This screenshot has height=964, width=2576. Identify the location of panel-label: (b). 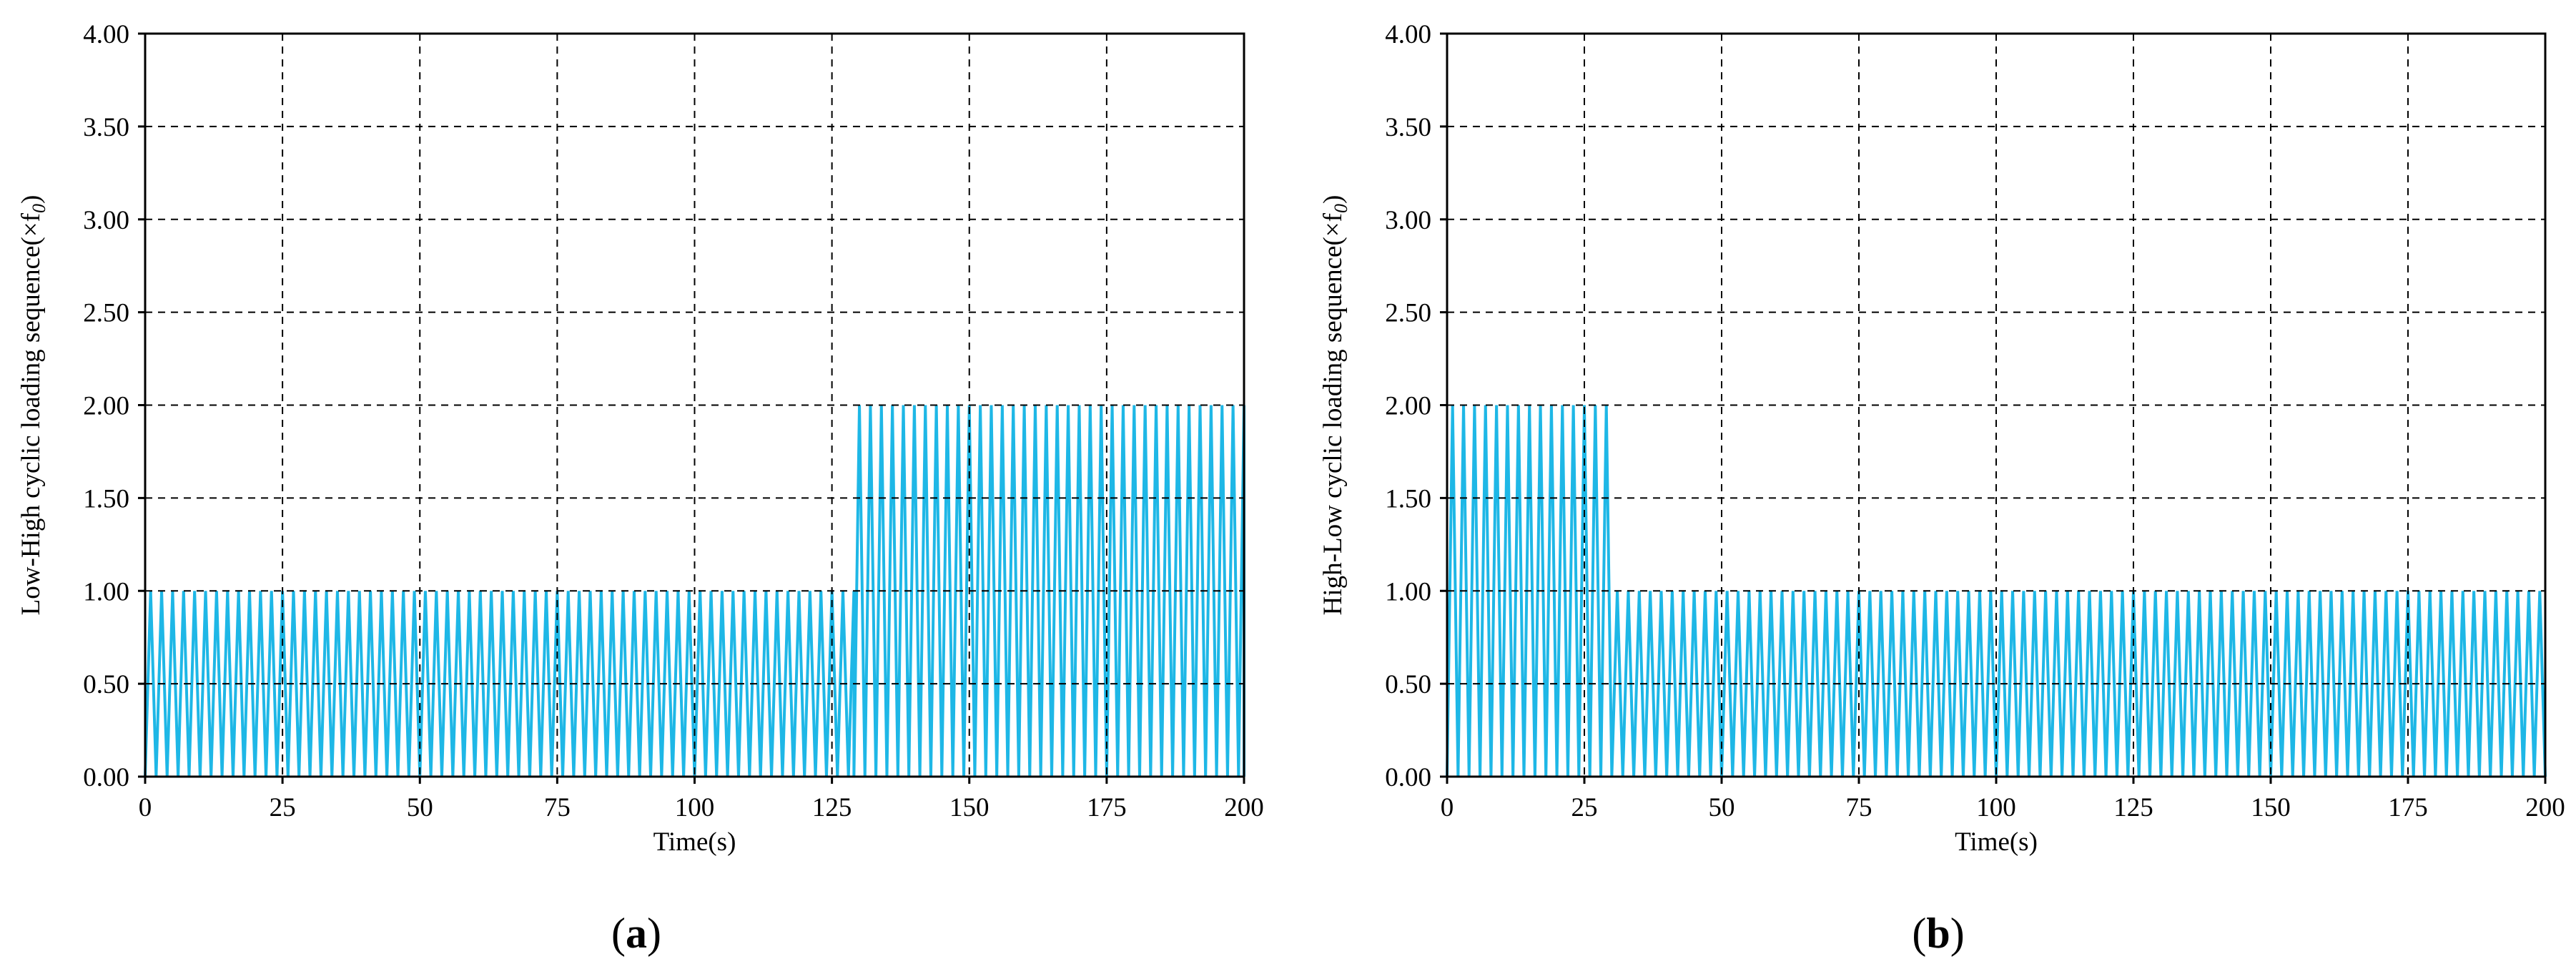
(1938, 933).